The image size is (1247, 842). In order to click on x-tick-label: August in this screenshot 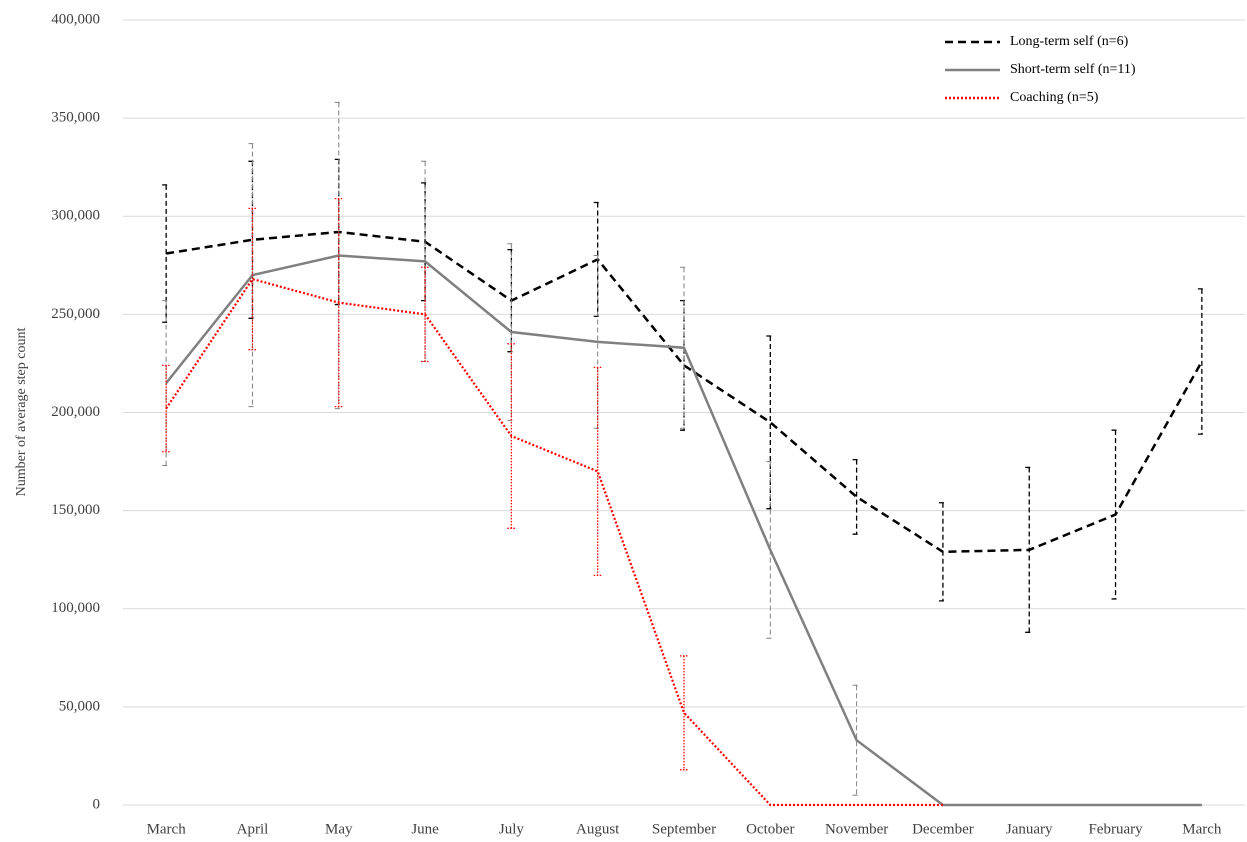, I will do `click(598, 829)`.